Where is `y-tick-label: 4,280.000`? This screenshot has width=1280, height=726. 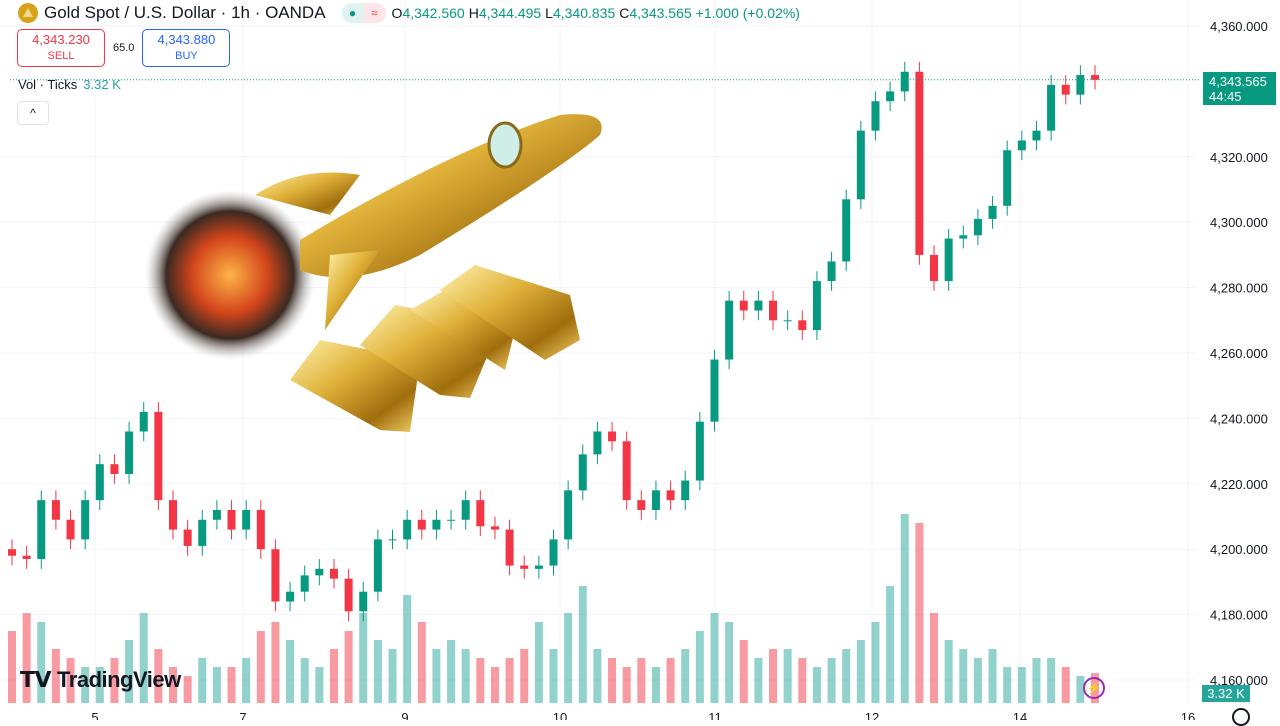
y-tick-label: 4,280.000 is located at coordinates (1239, 288).